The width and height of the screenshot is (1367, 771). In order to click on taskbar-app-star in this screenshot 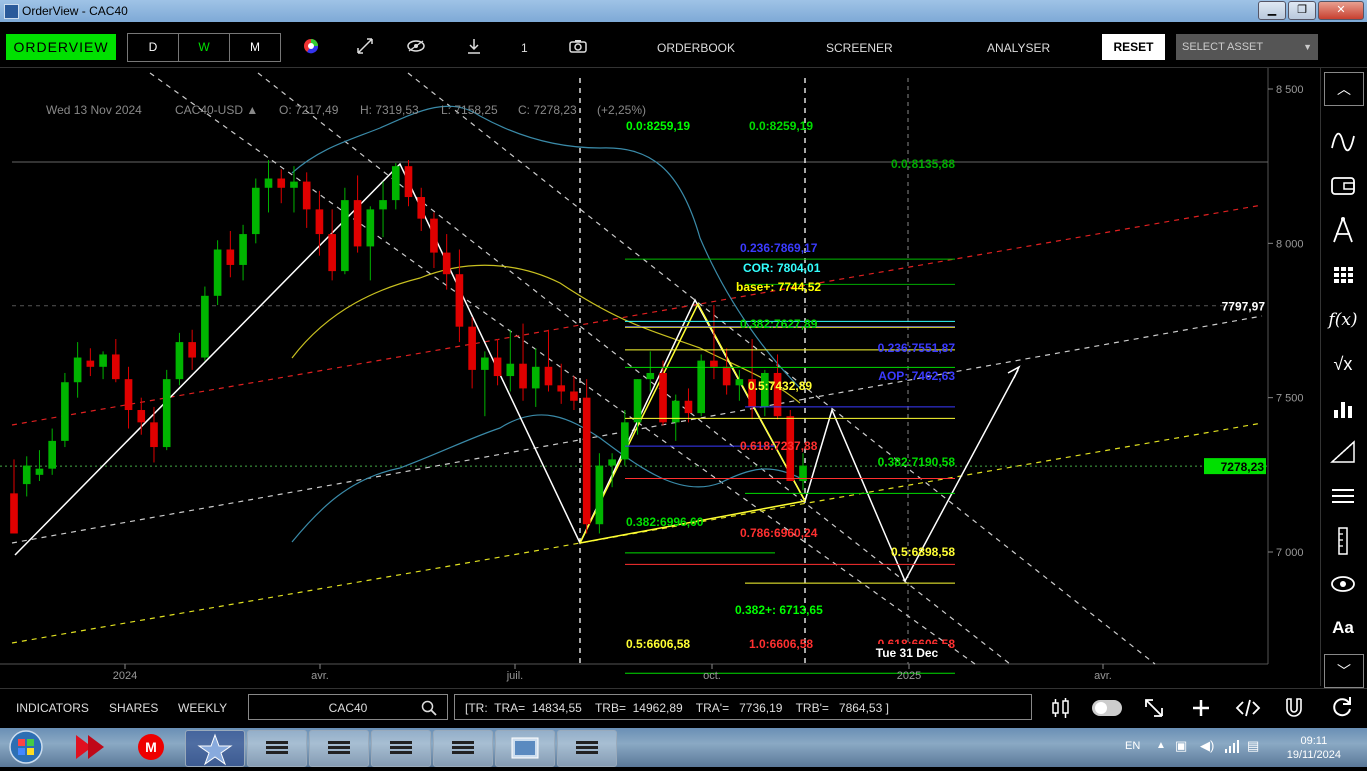, I will do `click(215, 748)`.